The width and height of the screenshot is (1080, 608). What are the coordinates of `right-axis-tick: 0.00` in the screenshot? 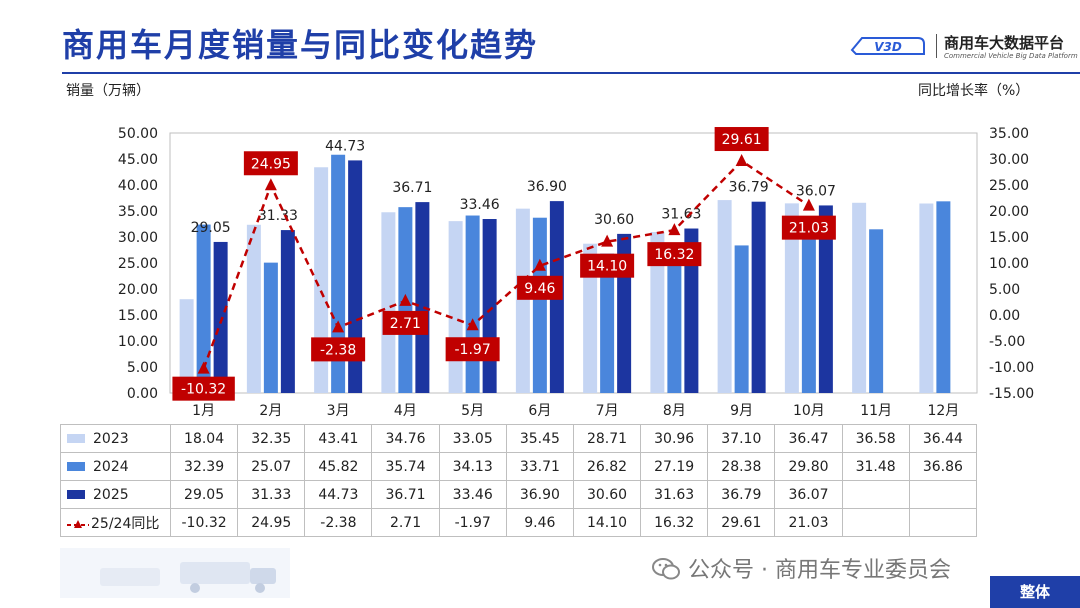 It's located at (1004, 316).